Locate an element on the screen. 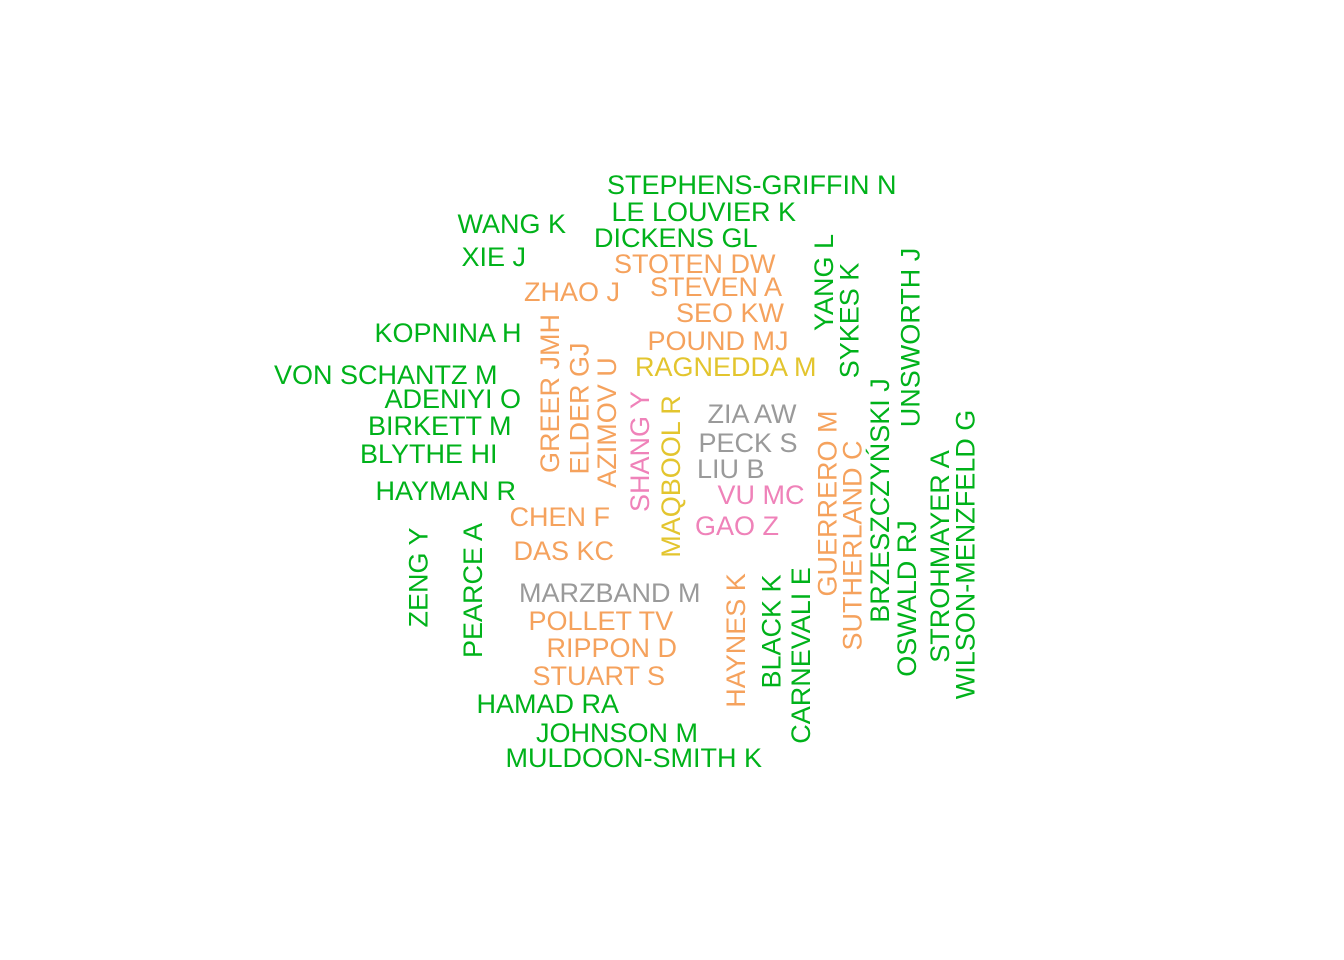  word-label: VU MC is located at coordinates (761, 494).